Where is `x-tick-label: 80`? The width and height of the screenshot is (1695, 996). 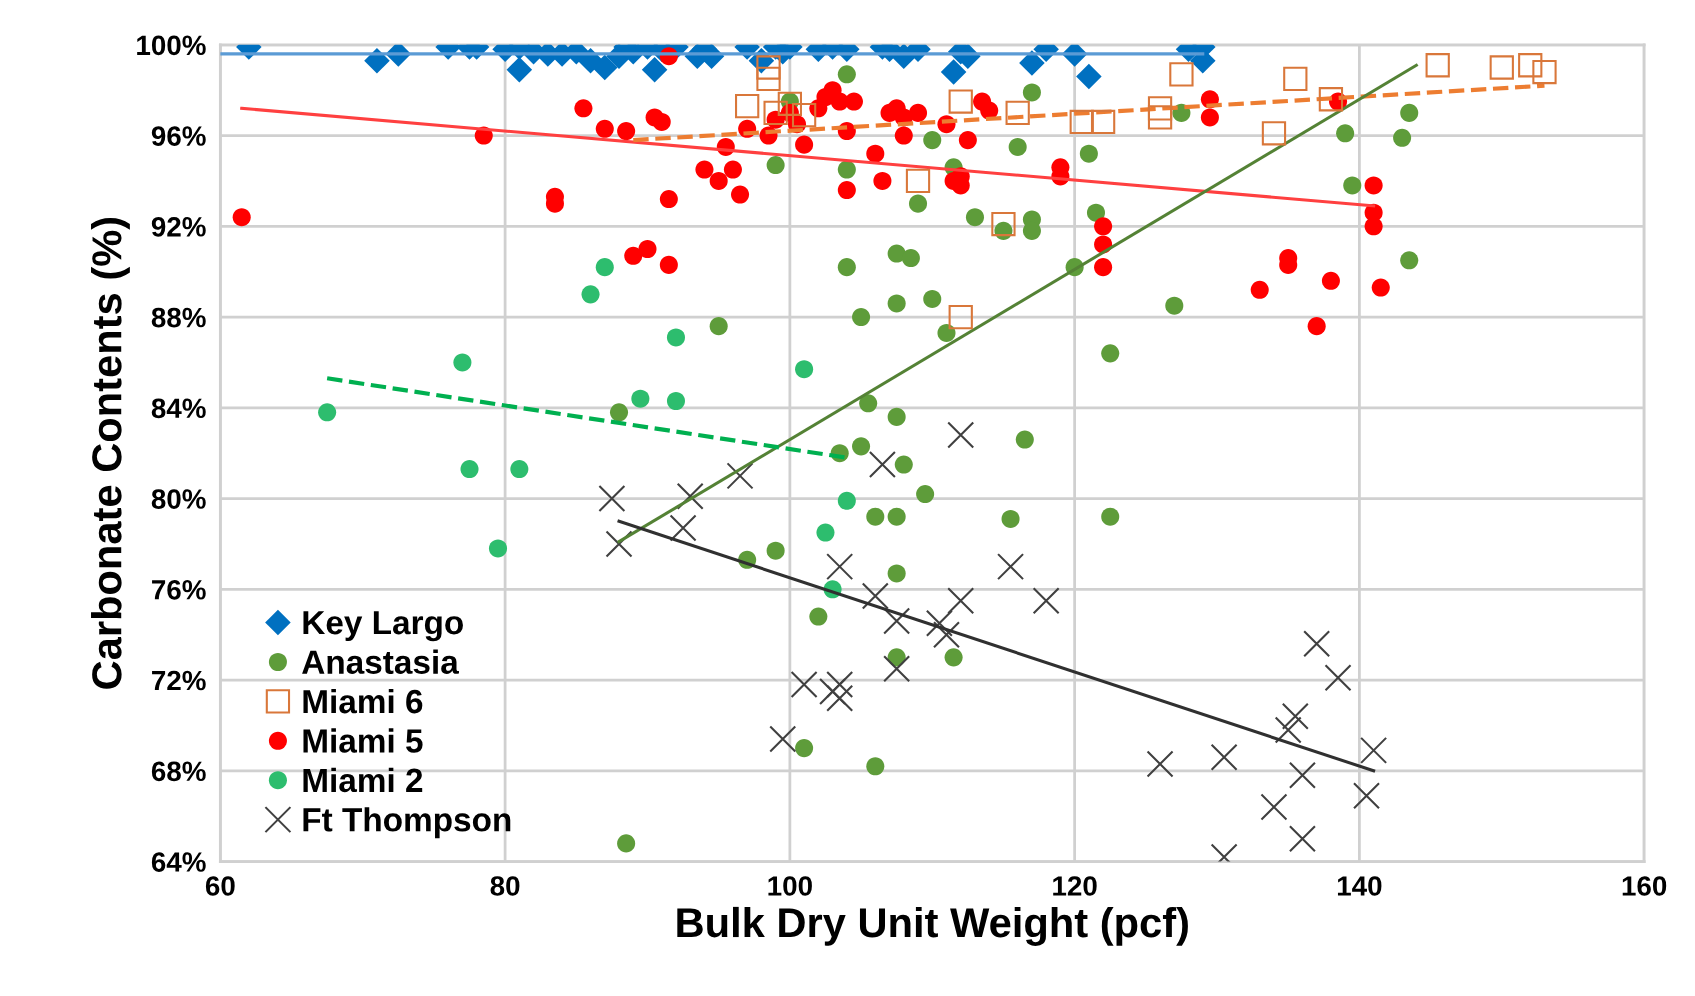
x-tick-label: 80 is located at coordinates (505, 886).